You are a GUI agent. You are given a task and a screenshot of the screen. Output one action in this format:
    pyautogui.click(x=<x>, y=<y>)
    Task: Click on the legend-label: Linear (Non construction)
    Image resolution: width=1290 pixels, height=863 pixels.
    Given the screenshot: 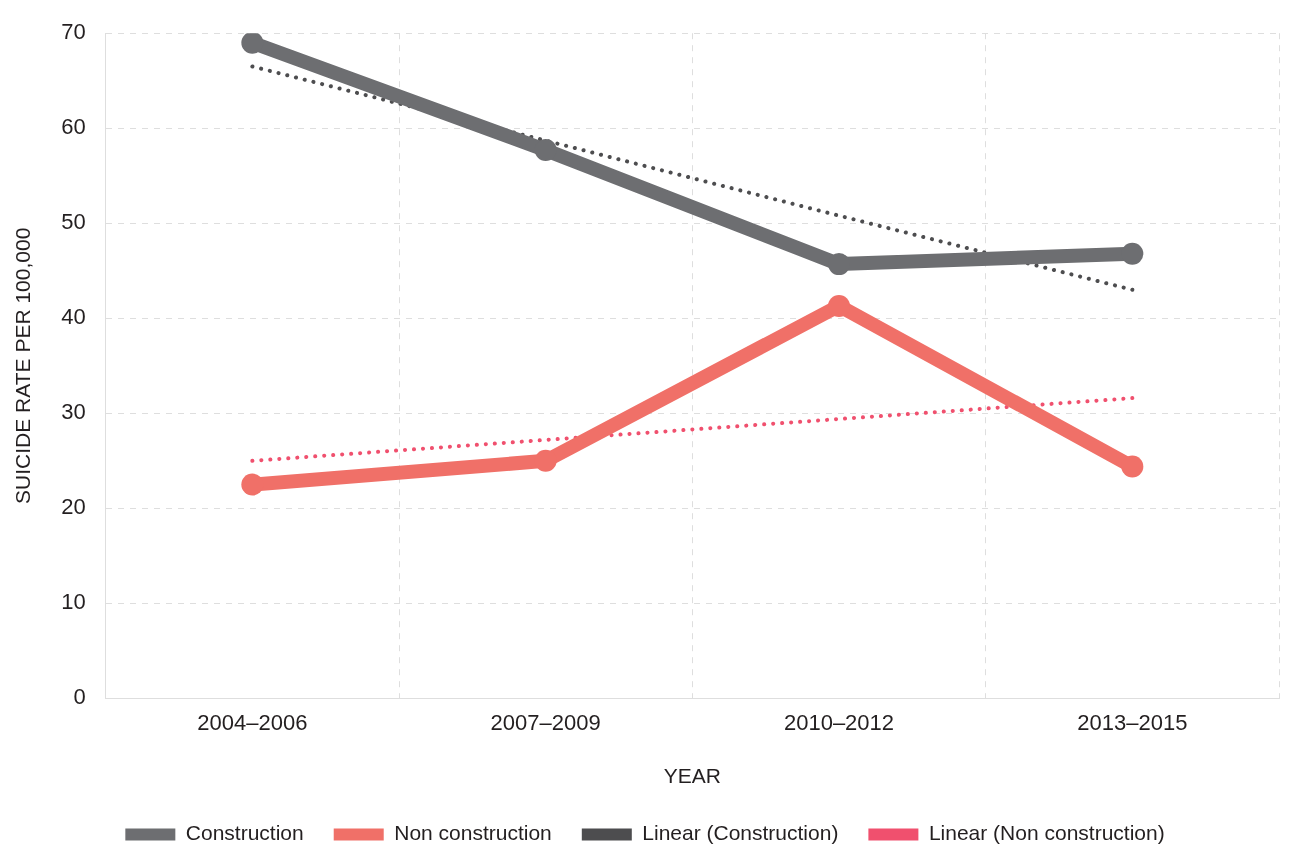 What is the action you would take?
    pyautogui.click(x=1046, y=833)
    